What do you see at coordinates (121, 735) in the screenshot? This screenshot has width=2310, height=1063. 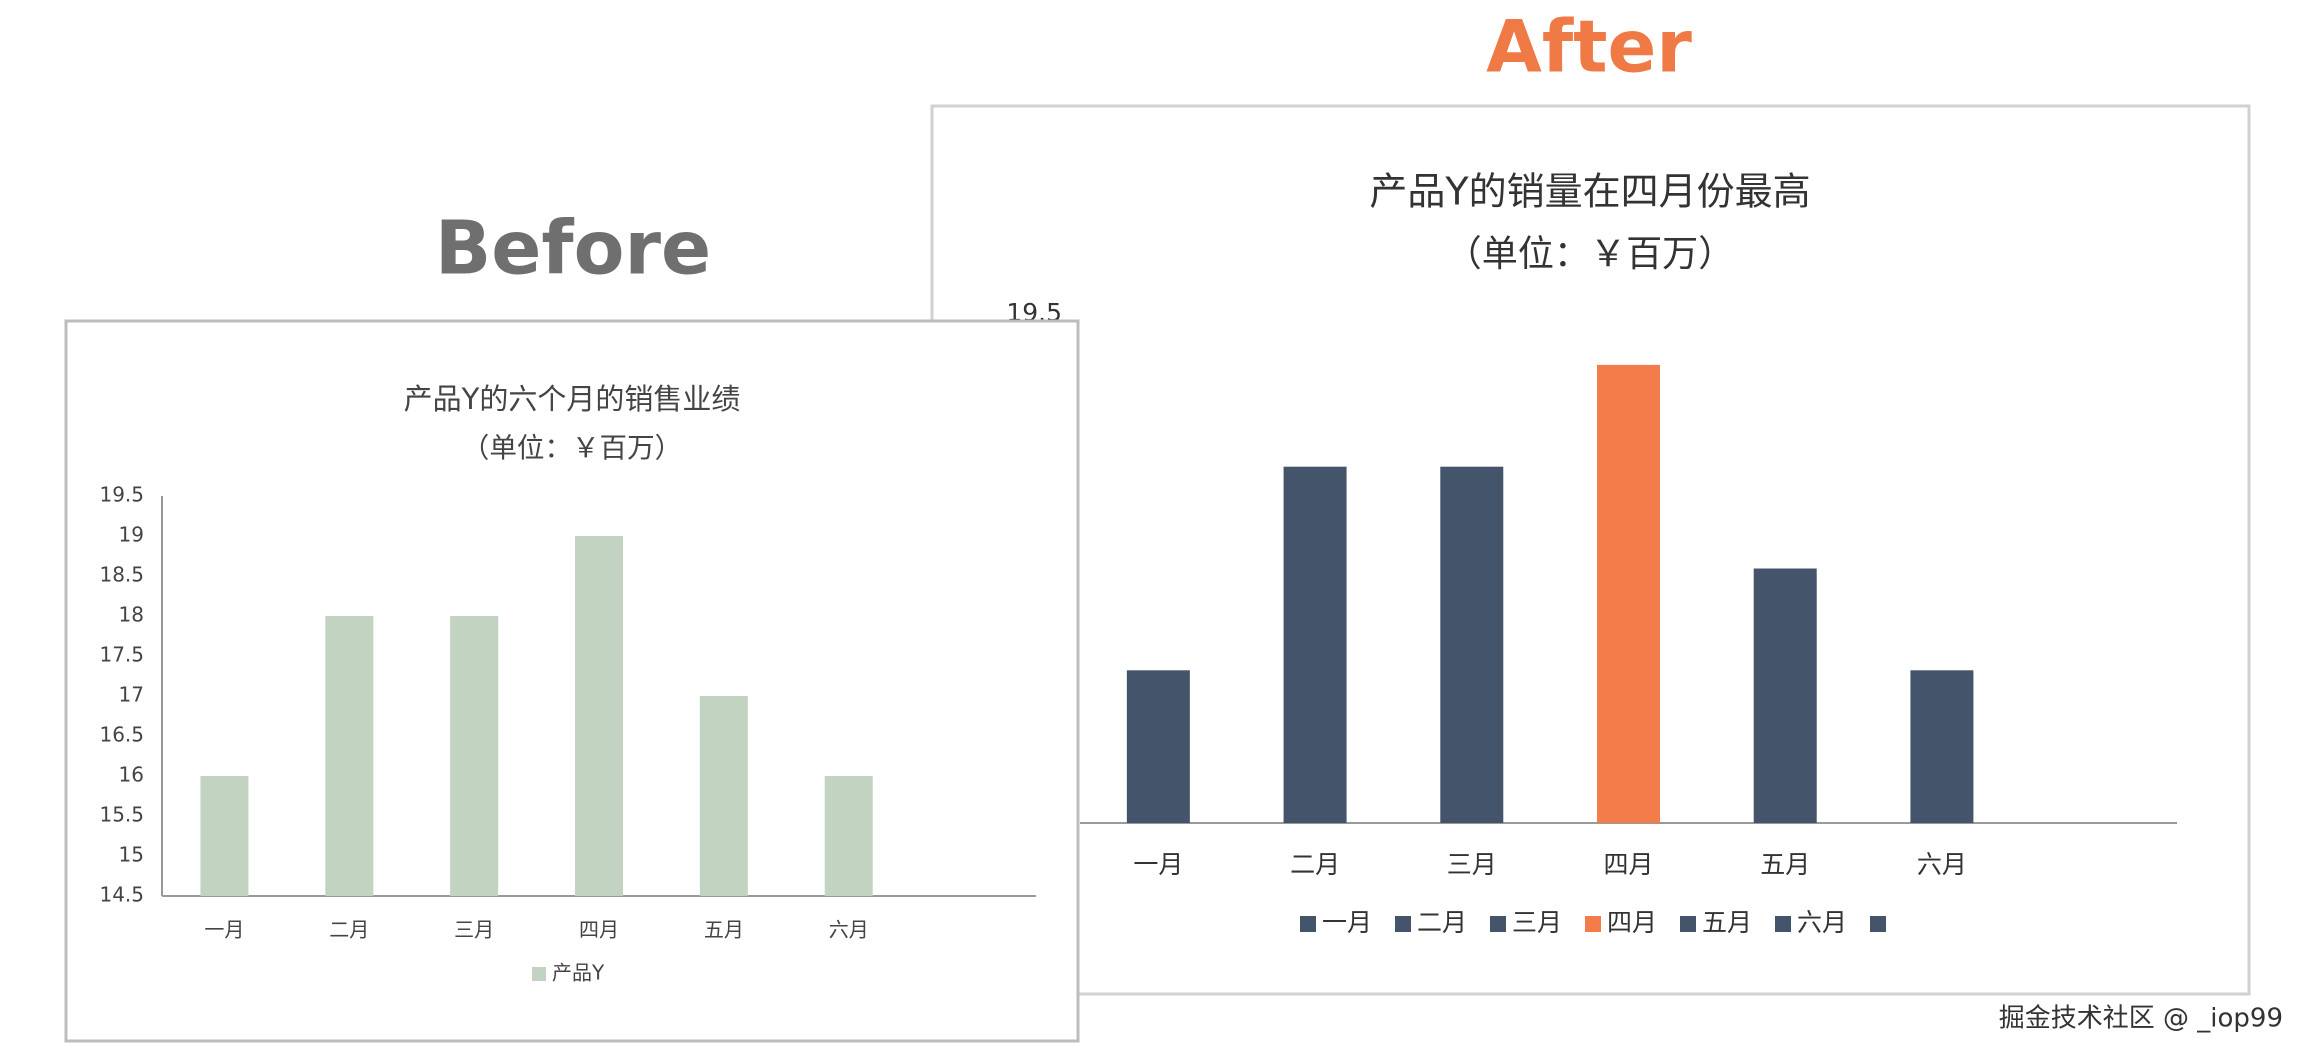 I see `y-tick-label: 16.5` at bounding box center [121, 735].